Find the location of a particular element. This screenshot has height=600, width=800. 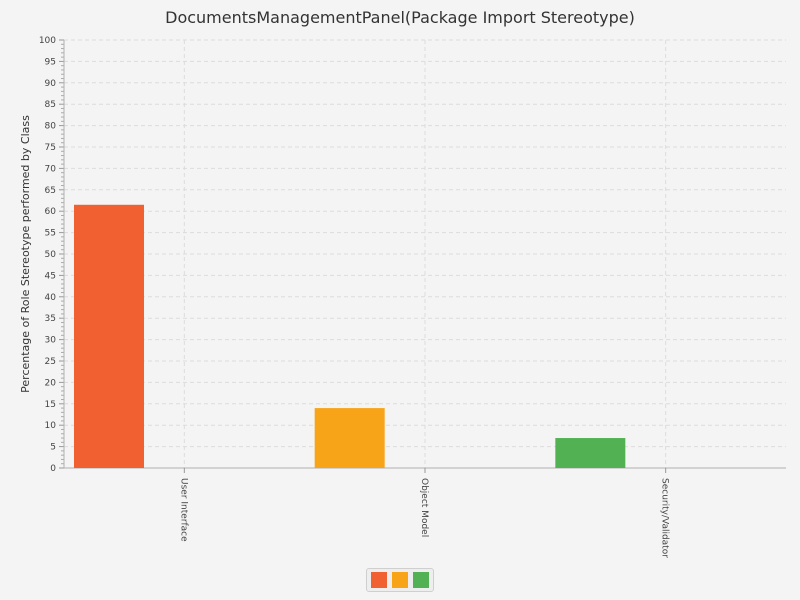

bar-user-interface is located at coordinates (109, 336).